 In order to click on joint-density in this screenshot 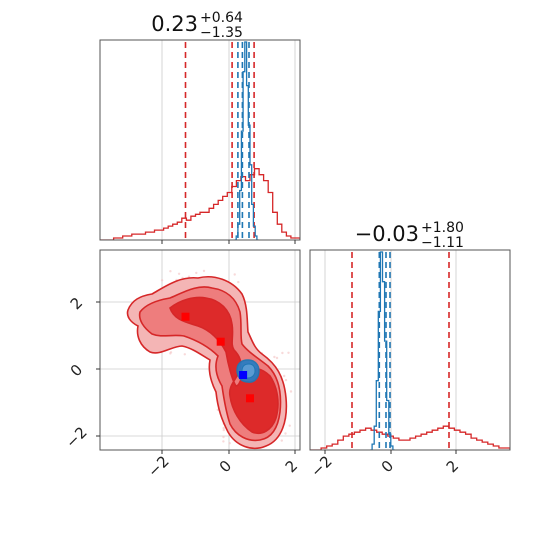, I will do `click(209, 359)`.